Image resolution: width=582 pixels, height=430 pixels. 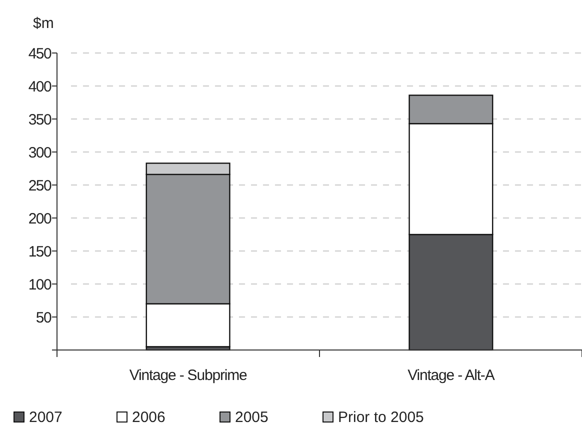 I want to click on y-tick-label: 300, so click(x=40, y=153).